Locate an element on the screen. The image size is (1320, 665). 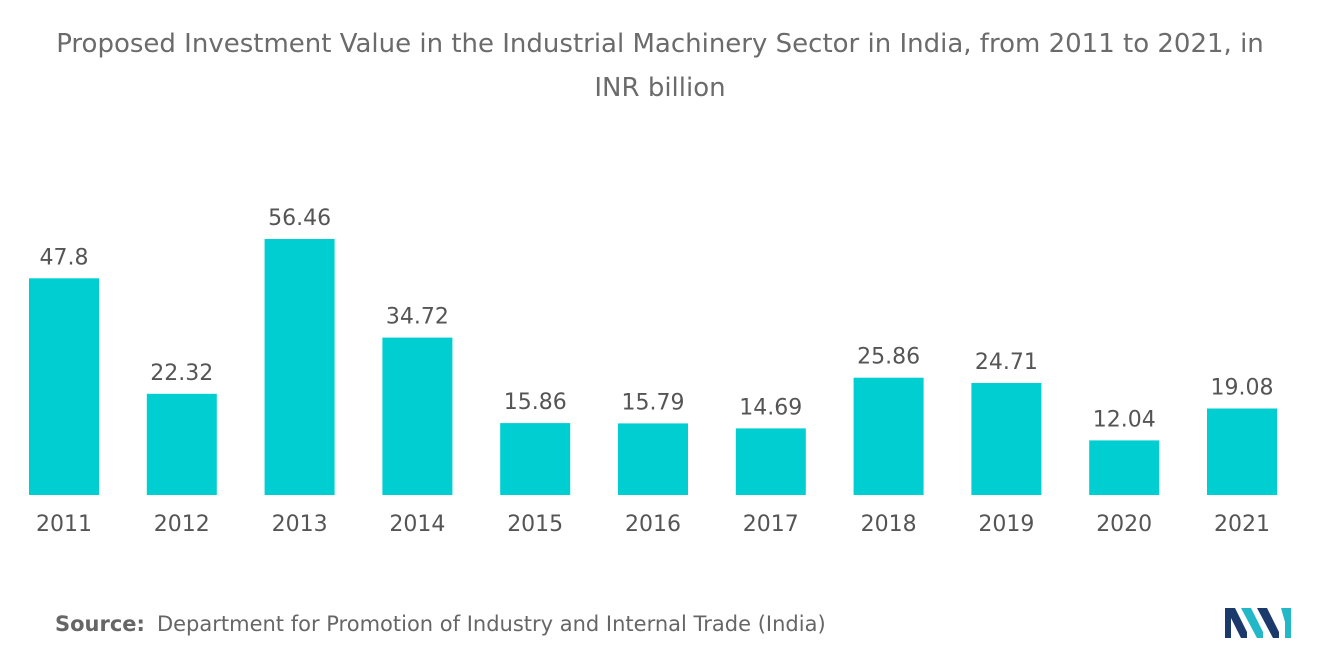
bar-2016 is located at coordinates (653, 459).